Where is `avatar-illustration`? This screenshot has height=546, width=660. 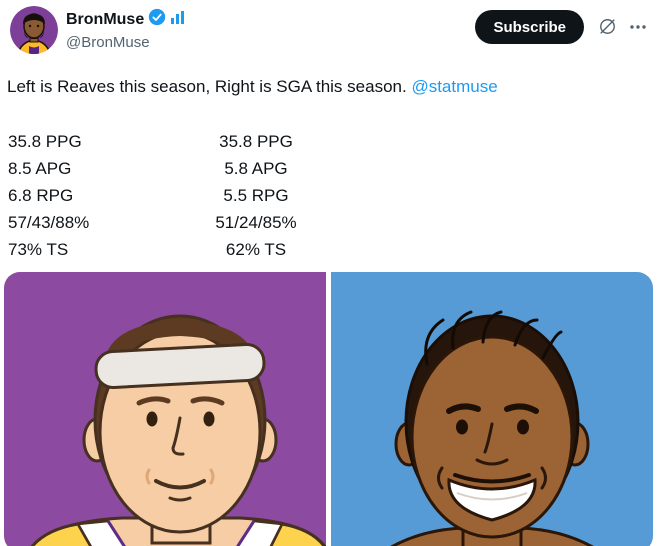 avatar-illustration is located at coordinates (34, 30).